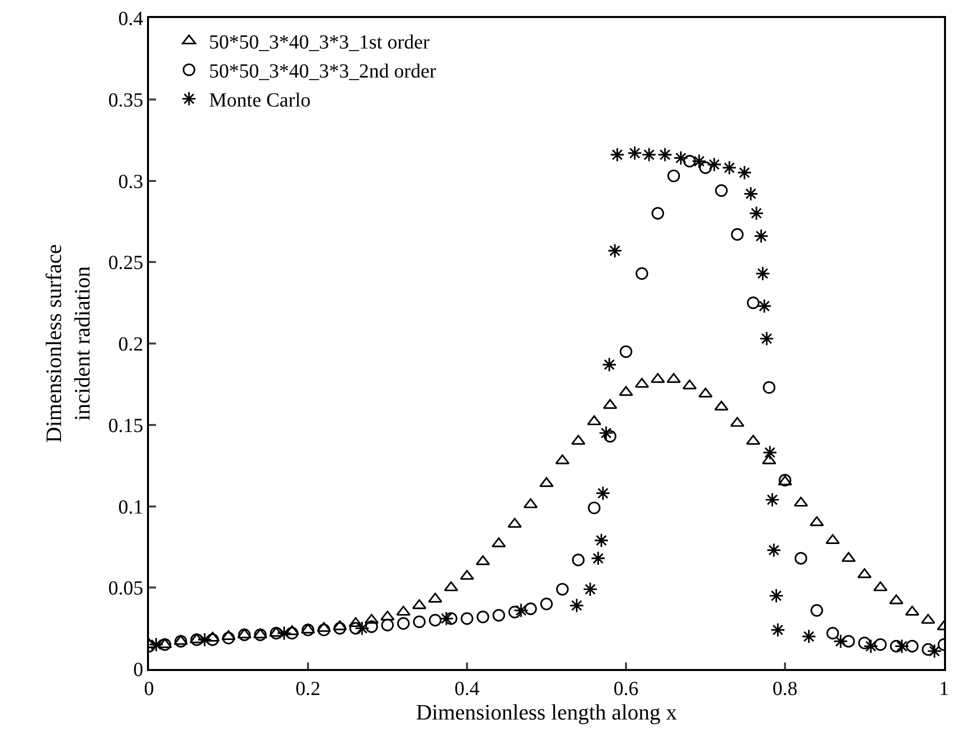 This screenshot has height=749, width=953. What do you see at coordinates (626, 689) in the screenshot?
I see `x-tick-label: 0.6` at bounding box center [626, 689].